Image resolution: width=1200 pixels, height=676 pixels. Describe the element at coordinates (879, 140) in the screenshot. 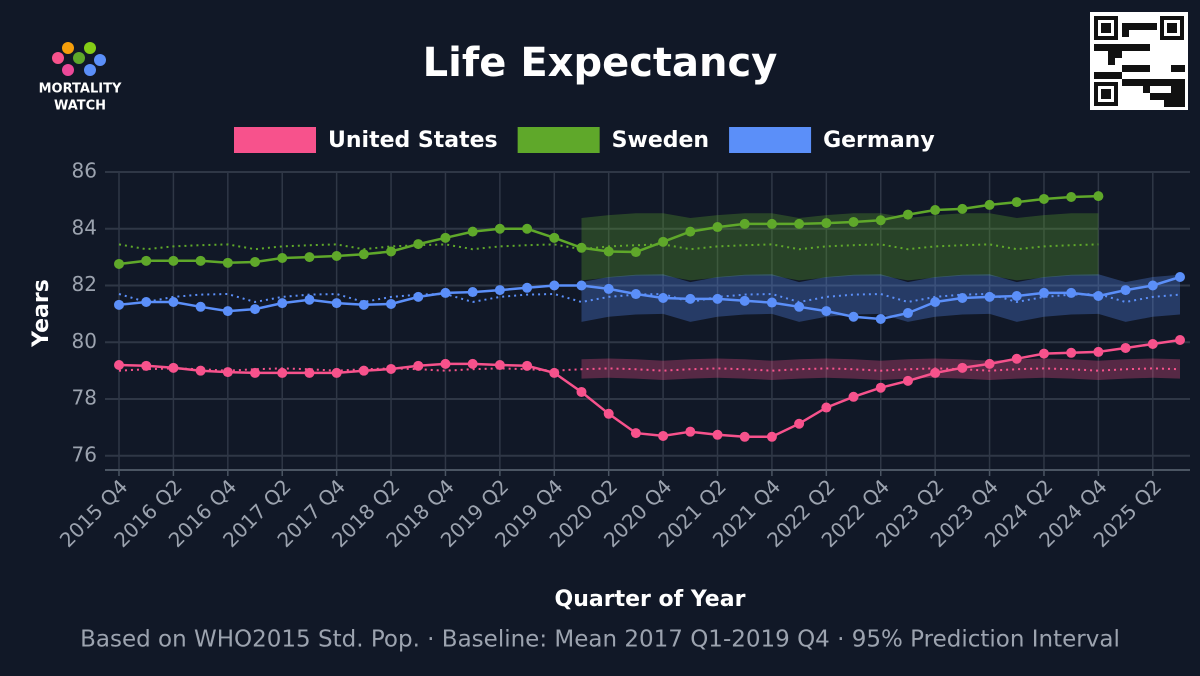

I see `legend-label: Germany` at that location.